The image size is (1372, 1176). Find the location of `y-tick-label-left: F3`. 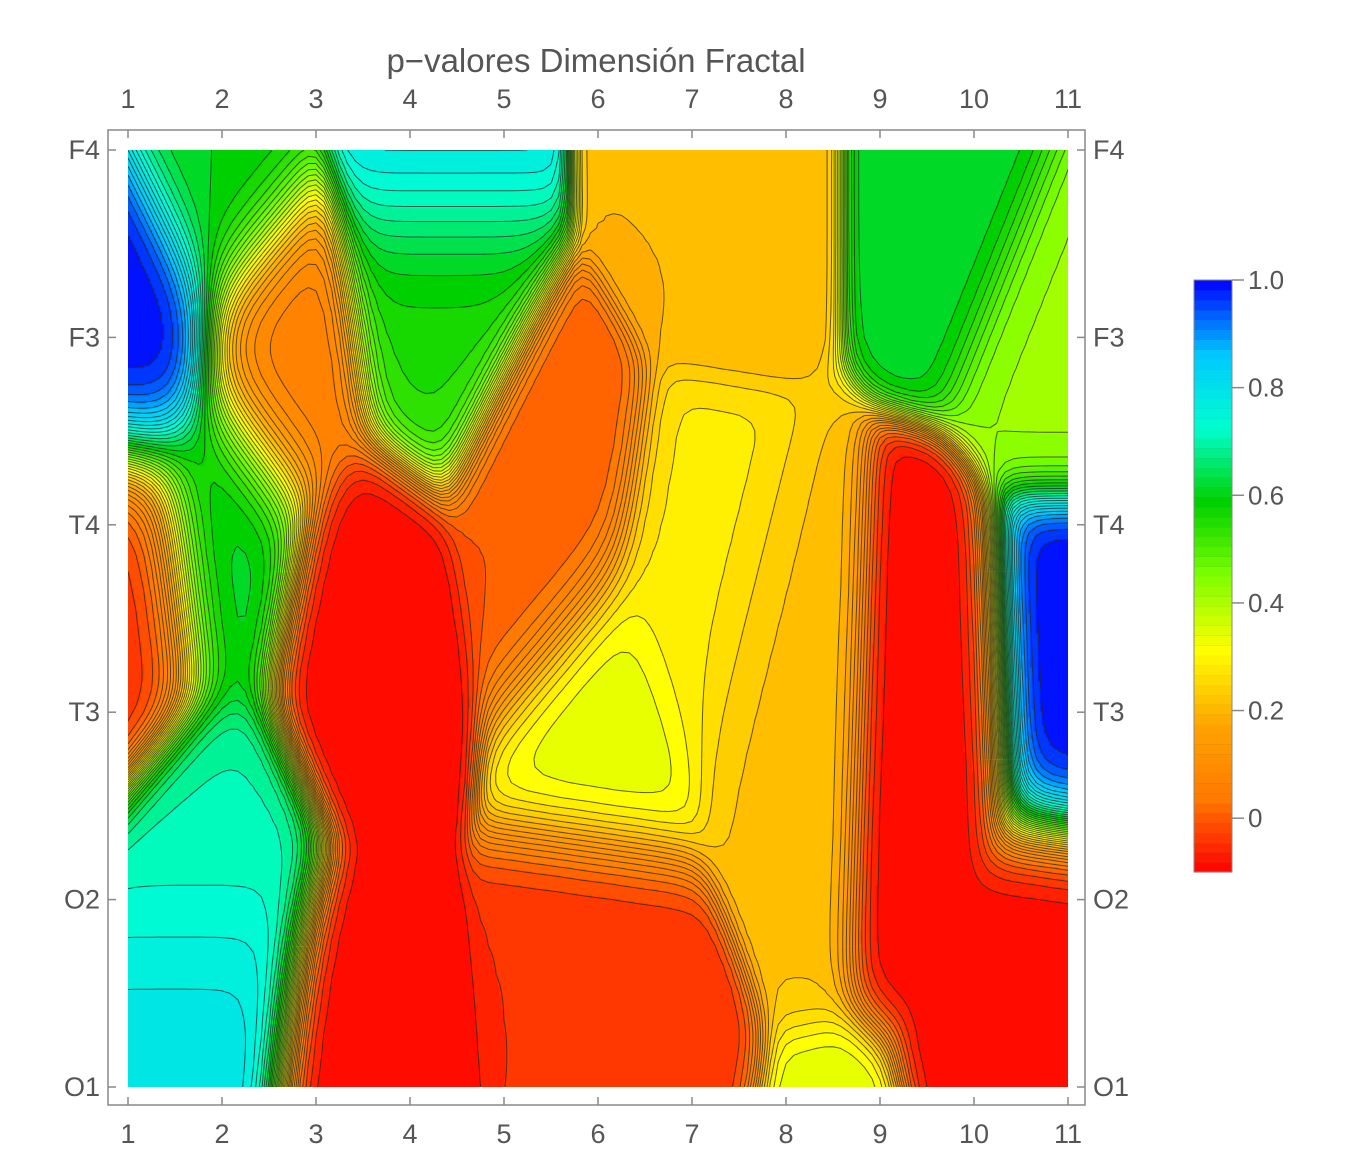

y-tick-label-left: F3 is located at coordinates (84, 337).